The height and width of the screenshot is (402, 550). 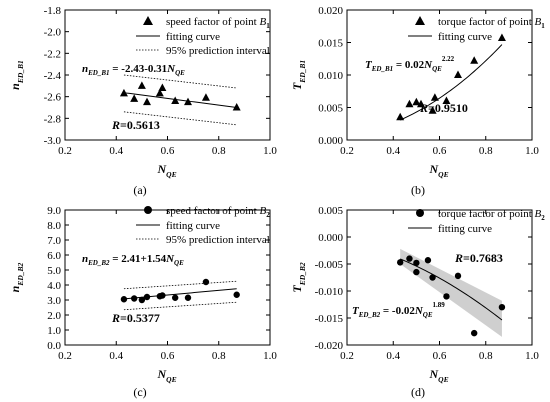 What do you see at coordinates (330, 44) in the screenshot?
I see `y-tick-label: 0.015` at bounding box center [330, 44].